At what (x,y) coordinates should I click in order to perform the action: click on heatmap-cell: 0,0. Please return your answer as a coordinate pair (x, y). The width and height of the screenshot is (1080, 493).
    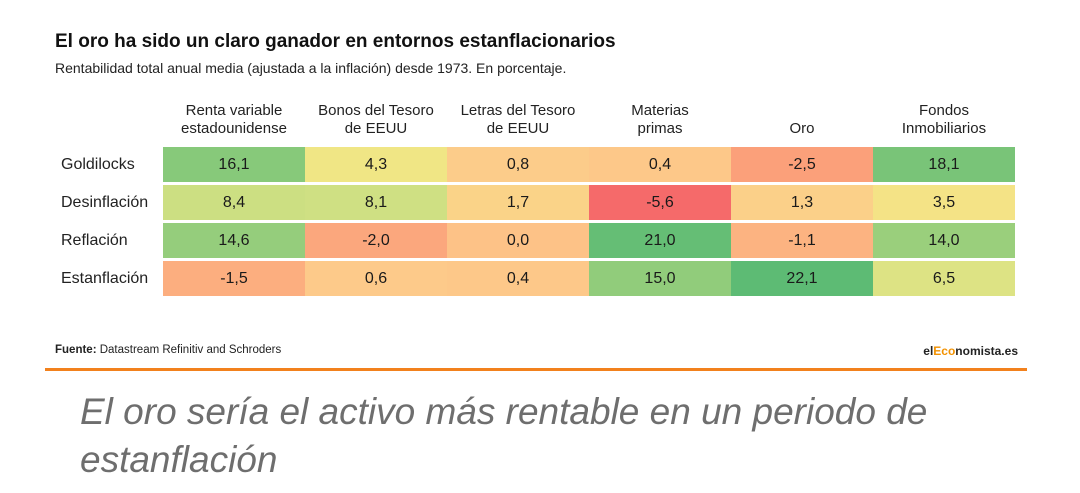
    Looking at the image, I should click on (518, 240).